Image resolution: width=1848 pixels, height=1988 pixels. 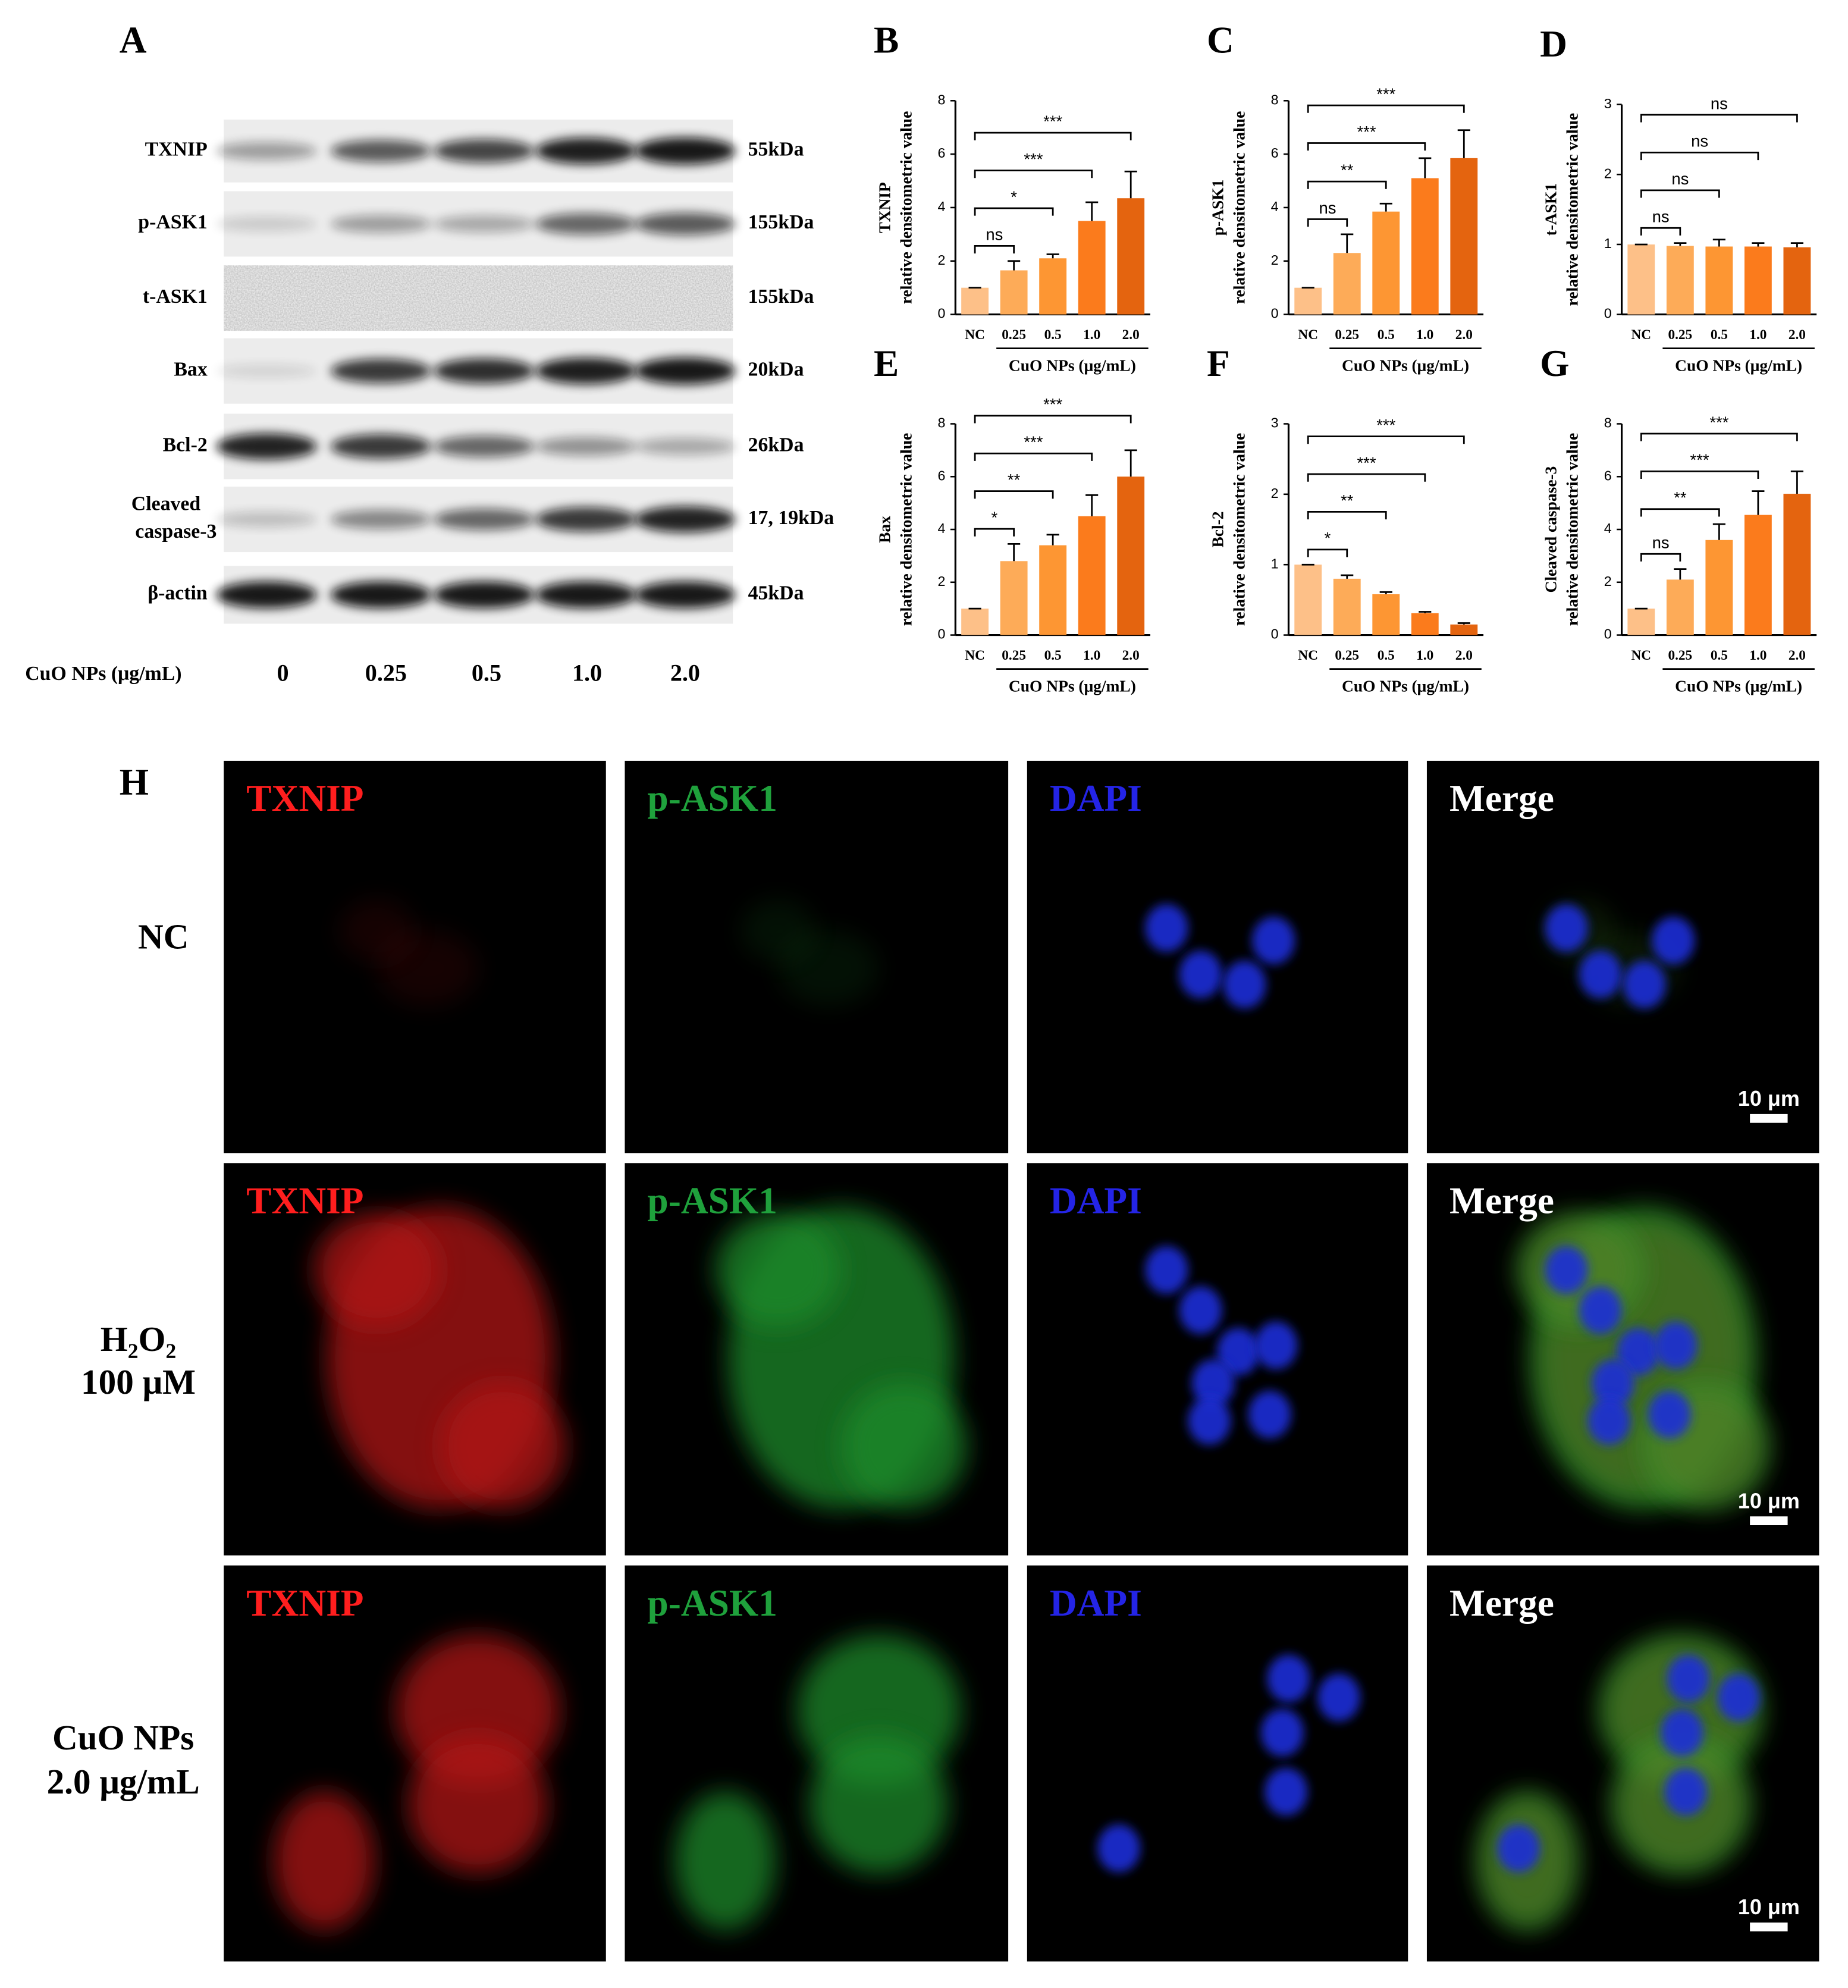 I want to click on channel-label: Merge, so click(x=1501, y=798).